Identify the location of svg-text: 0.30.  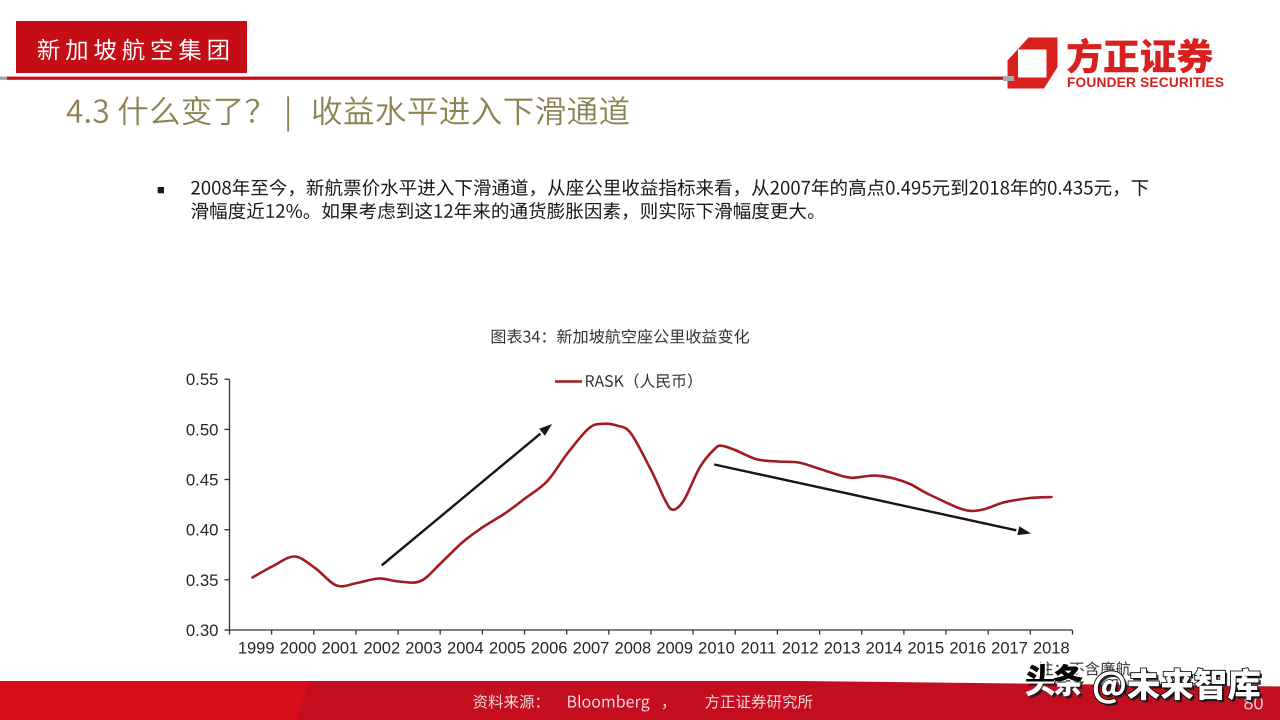
(202, 630).